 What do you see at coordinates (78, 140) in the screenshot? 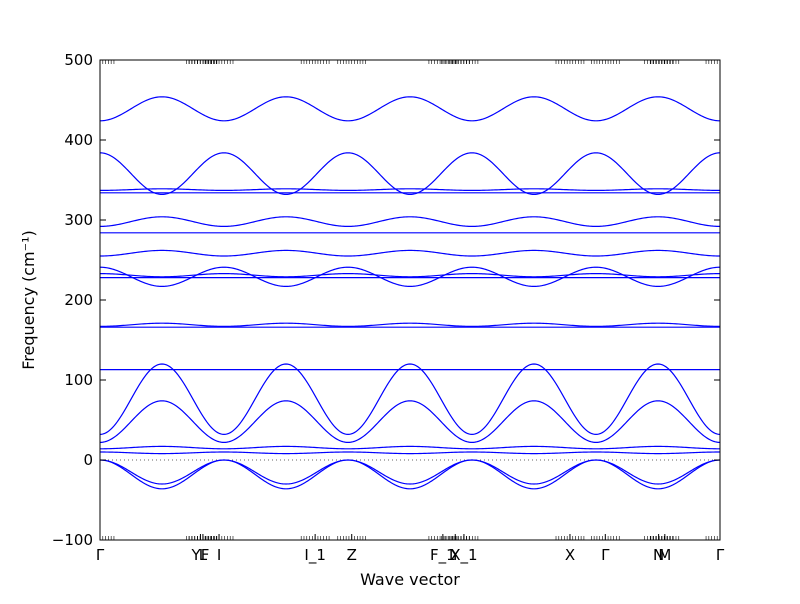
I see `y-tick-label: 400` at bounding box center [78, 140].